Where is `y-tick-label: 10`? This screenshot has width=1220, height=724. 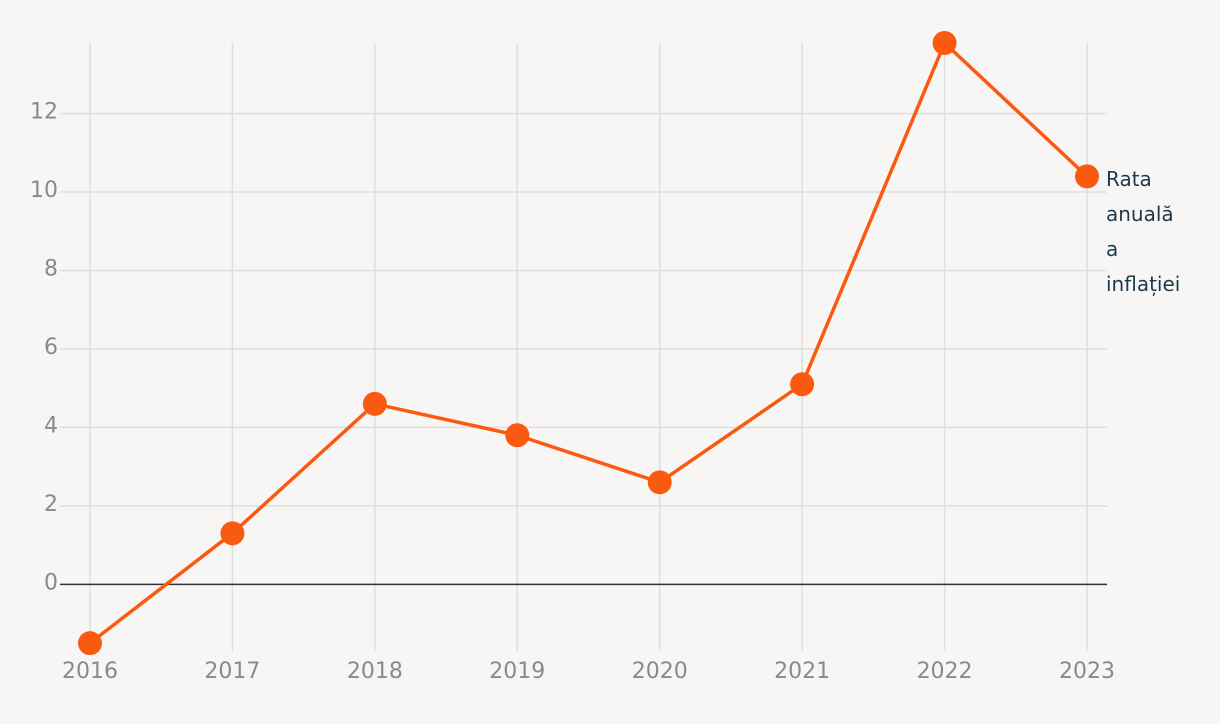
y-tick-label: 10 is located at coordinates (44, 190).